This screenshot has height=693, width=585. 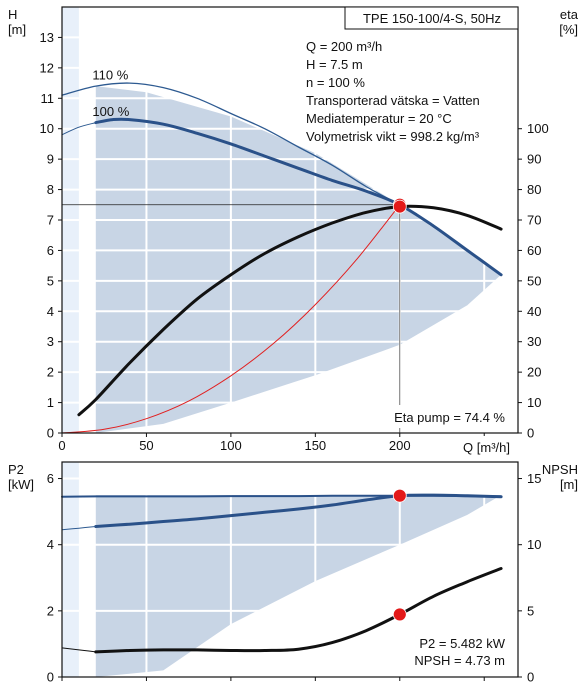 I want to click on power-y-axis-label: P2, so click(x=16, y=469).